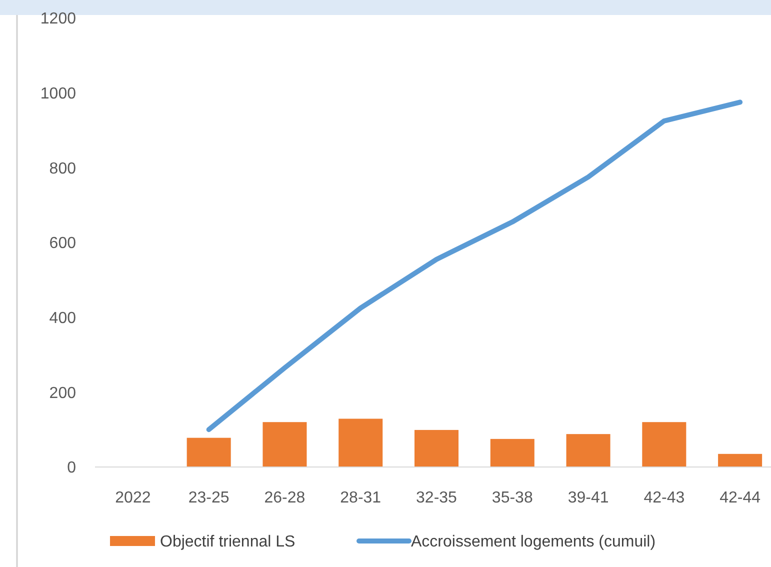  Describe the element at coordinates (533, 542) in the screenshot. I see `legend-label: Accroissement logements (cumuil)` at that location.